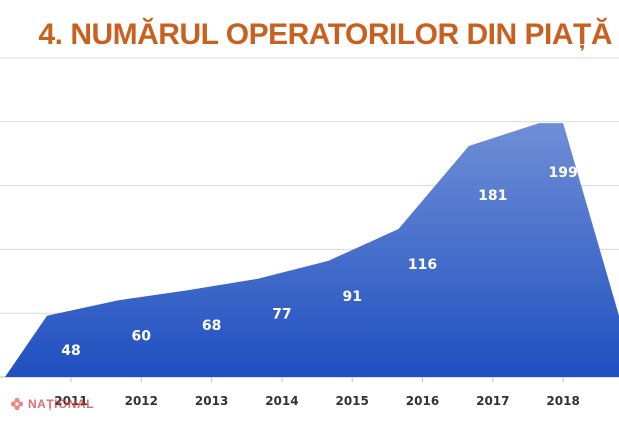 This screenshot has width=619, height=421. I want to click on x-tick-label: 2013, so click(211, 401).